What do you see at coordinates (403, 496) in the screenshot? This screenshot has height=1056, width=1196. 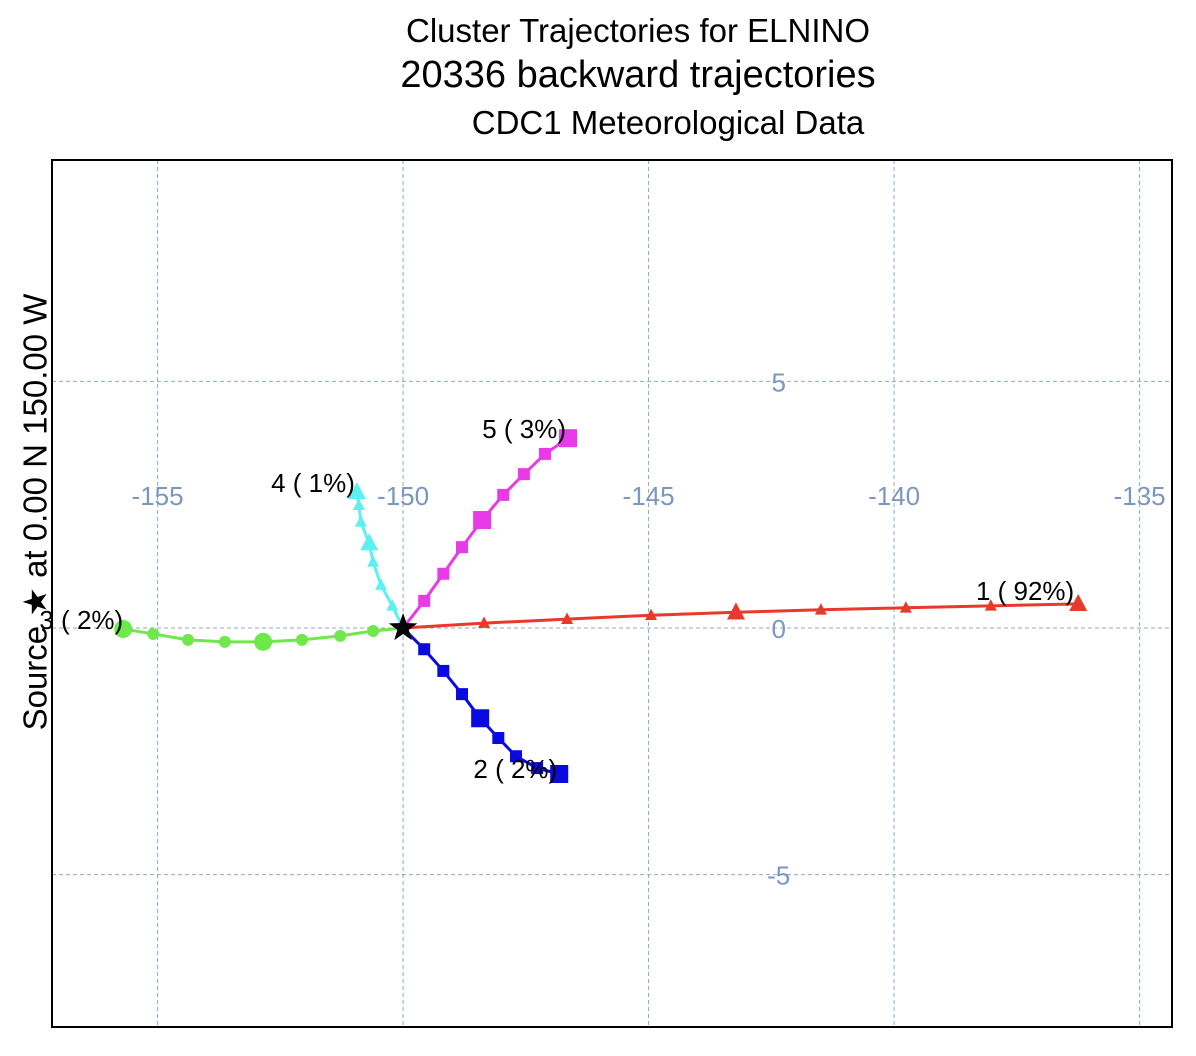 I see `x-tick-label: -150` at bounding box center [403, 496].